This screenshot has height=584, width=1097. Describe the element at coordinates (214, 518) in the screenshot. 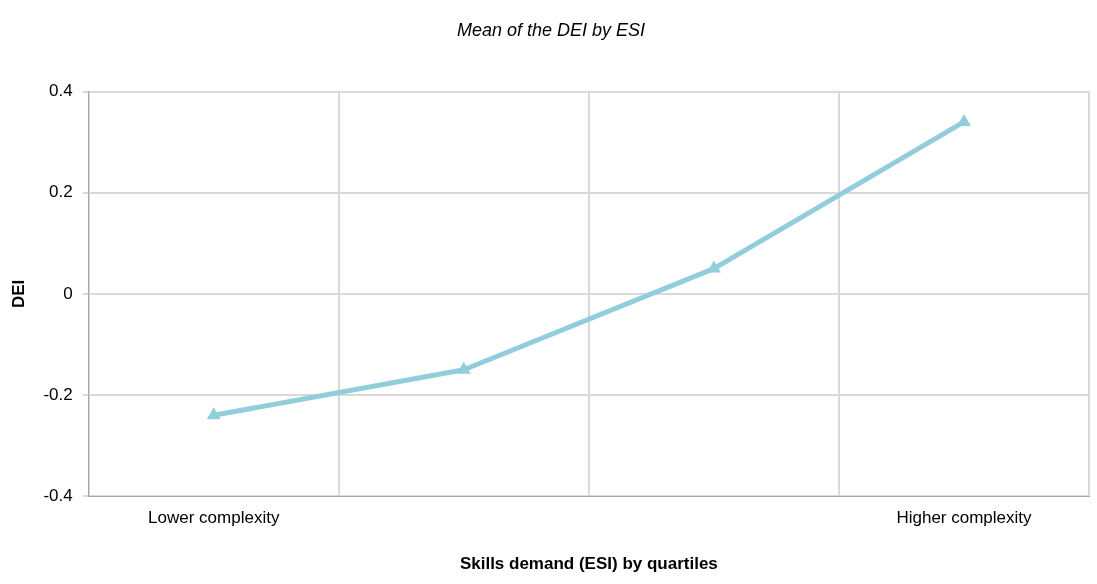

I see `x-tick-label: Lower complexity` at that location.